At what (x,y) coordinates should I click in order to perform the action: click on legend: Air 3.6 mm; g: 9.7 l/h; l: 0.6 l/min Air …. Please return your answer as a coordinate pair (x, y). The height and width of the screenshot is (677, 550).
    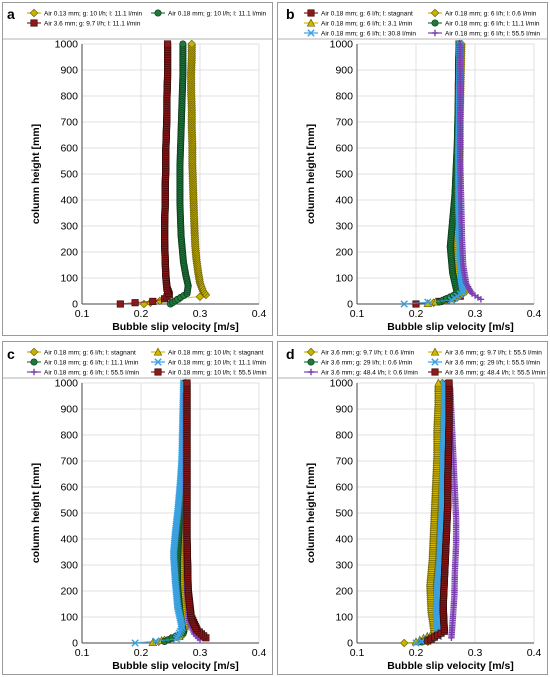
    Looking at the image, I should click on (425, 362).